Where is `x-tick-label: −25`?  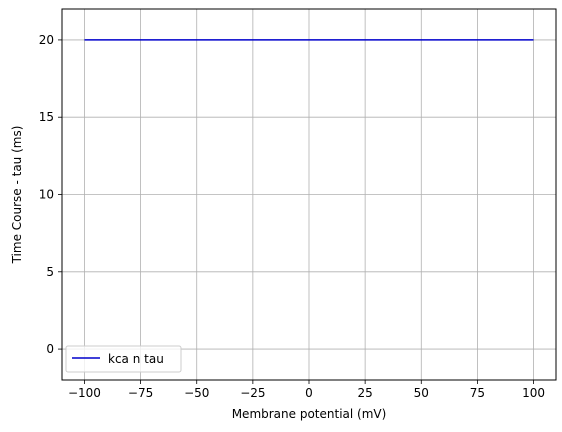
x-tick-label: −25 is located at coordinates (252, 393).